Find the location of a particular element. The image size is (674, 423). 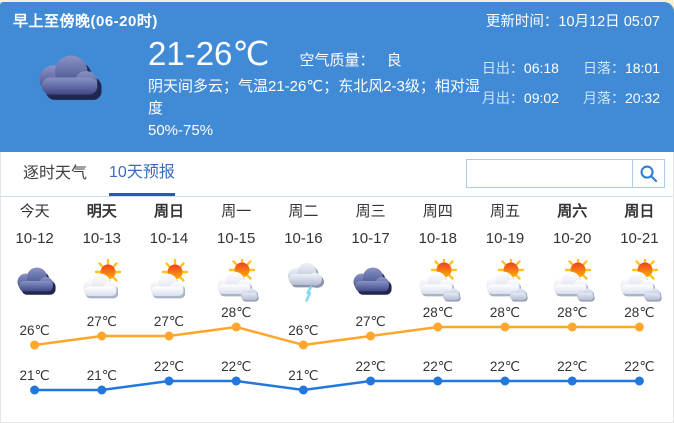

rain-icon is located at coordinates (303, 281).